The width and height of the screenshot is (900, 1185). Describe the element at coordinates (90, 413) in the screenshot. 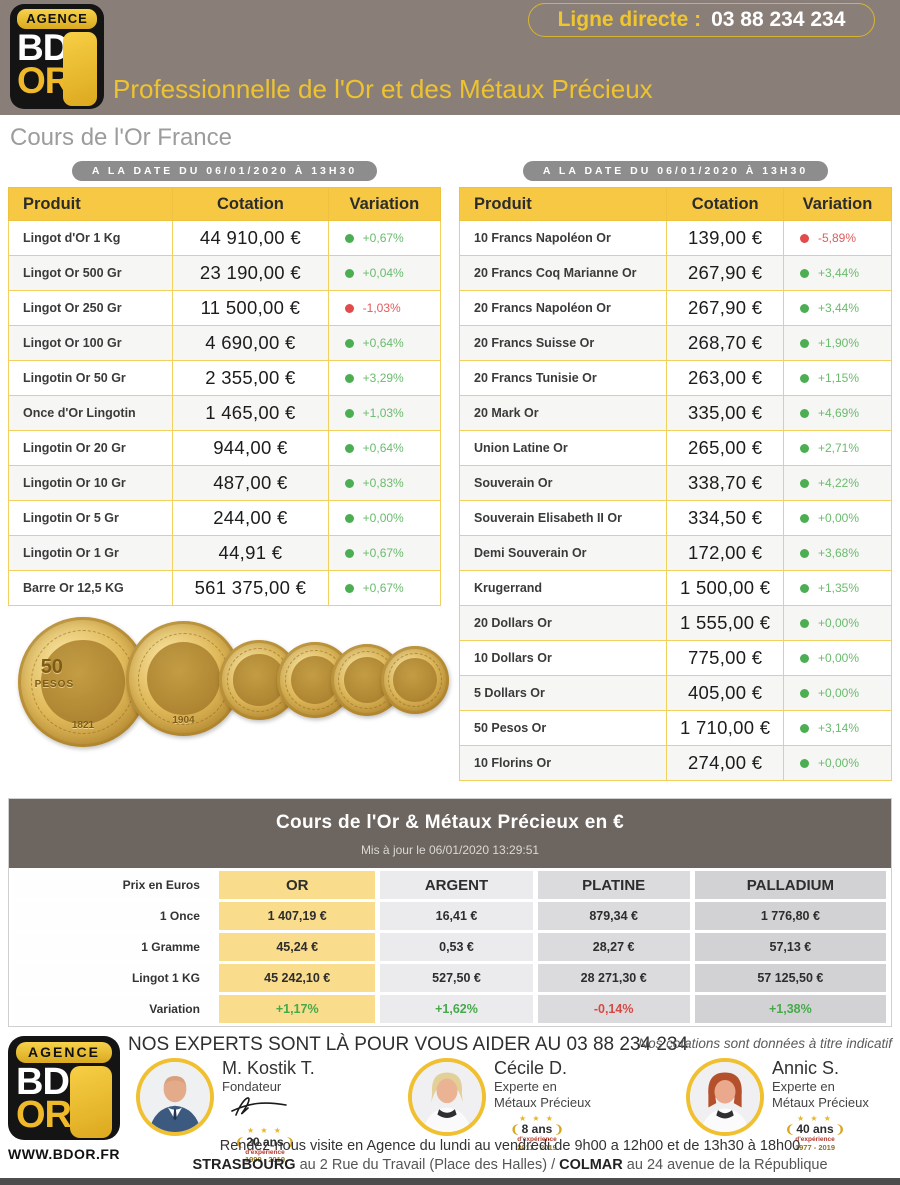

I see `product-cell: Once d'Or Lingotin` at that location.